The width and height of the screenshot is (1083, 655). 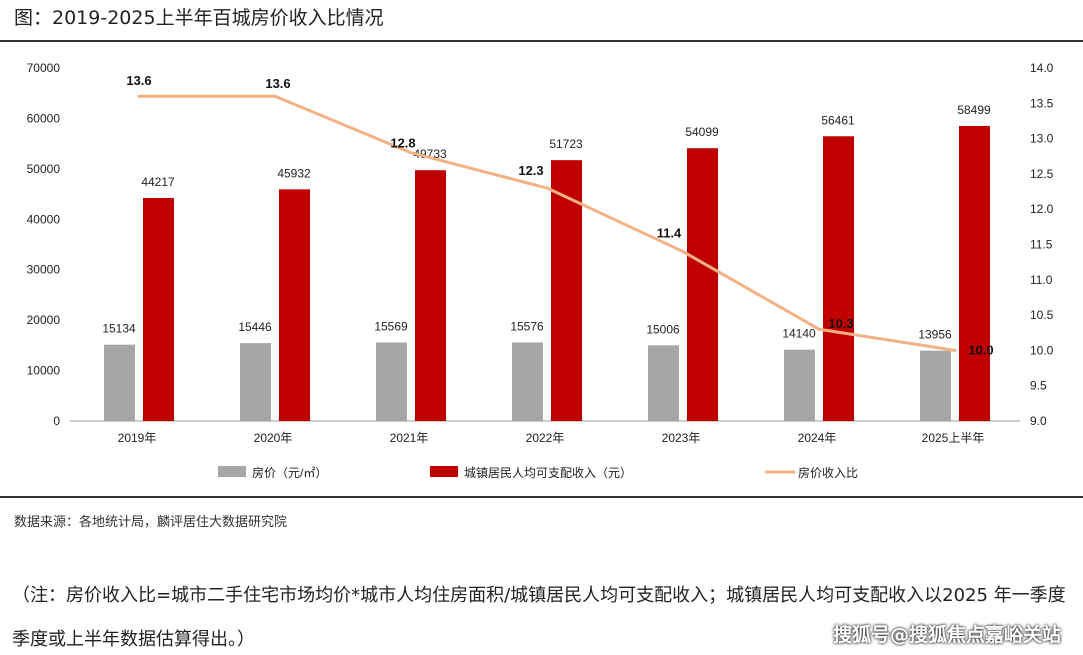 What do you see at coordinates (980, 349) in the screenshot?
I see `line-label: 10.0` at bounding box center [980, 349].